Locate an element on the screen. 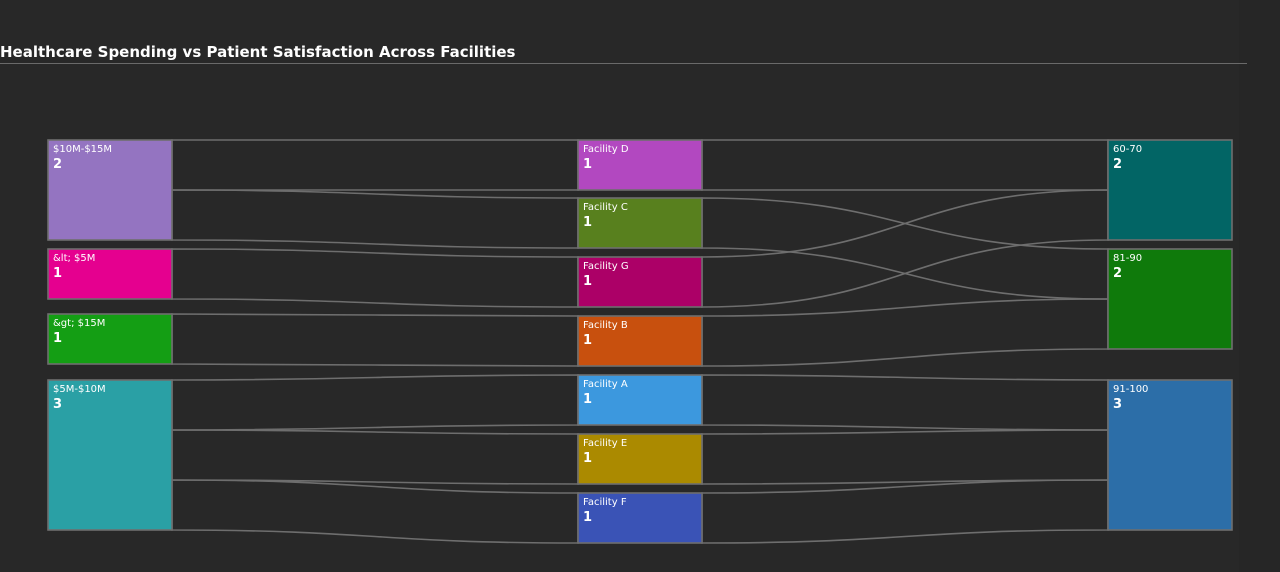 The image size is (1280, 572). node-label: Facility C is located at coordinates (605, 207).